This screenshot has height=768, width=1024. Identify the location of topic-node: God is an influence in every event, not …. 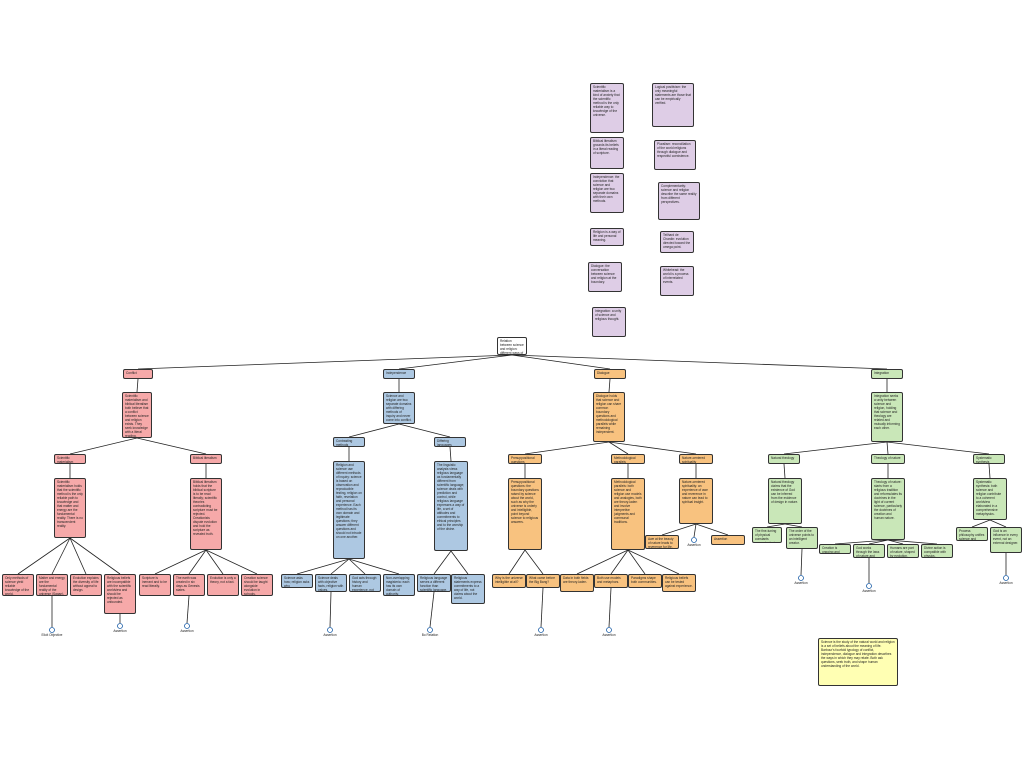
(1006, 540).